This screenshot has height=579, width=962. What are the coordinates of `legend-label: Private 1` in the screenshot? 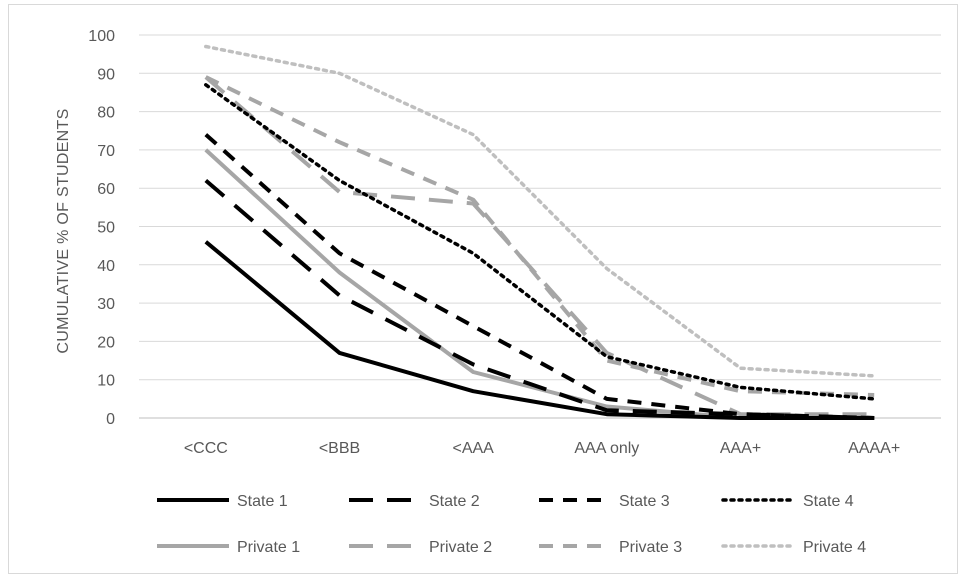 It's located at (268, 547).